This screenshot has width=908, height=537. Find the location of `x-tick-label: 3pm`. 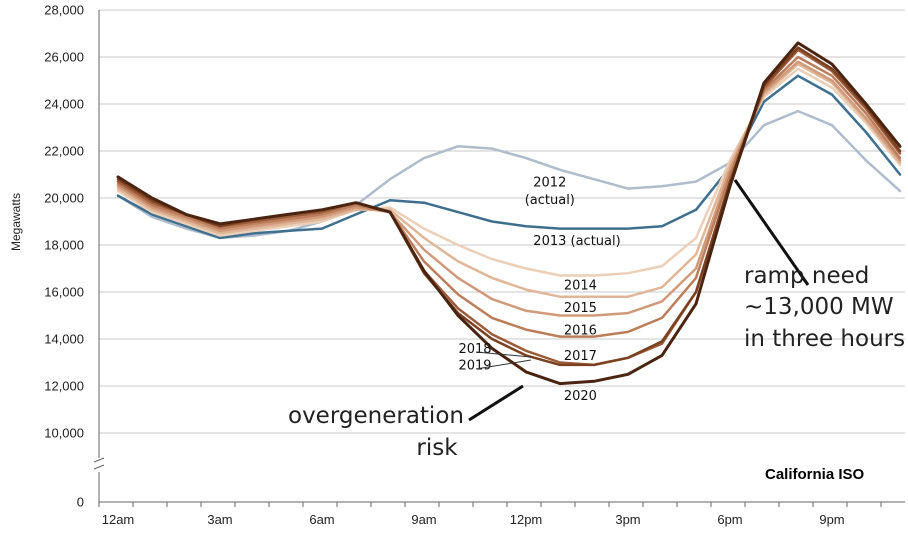

x-tick-label: 3pm is located at coordinates (627, 519).